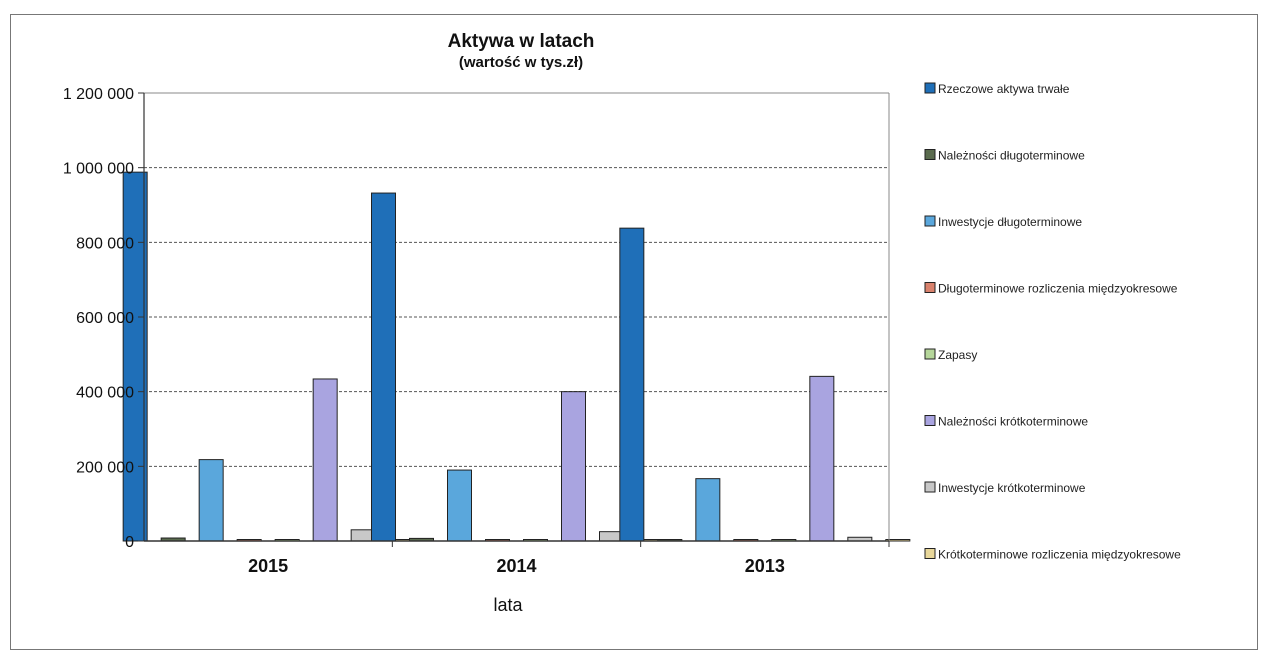  I want to click on legend-label: Zapasy, so click(957, 355).